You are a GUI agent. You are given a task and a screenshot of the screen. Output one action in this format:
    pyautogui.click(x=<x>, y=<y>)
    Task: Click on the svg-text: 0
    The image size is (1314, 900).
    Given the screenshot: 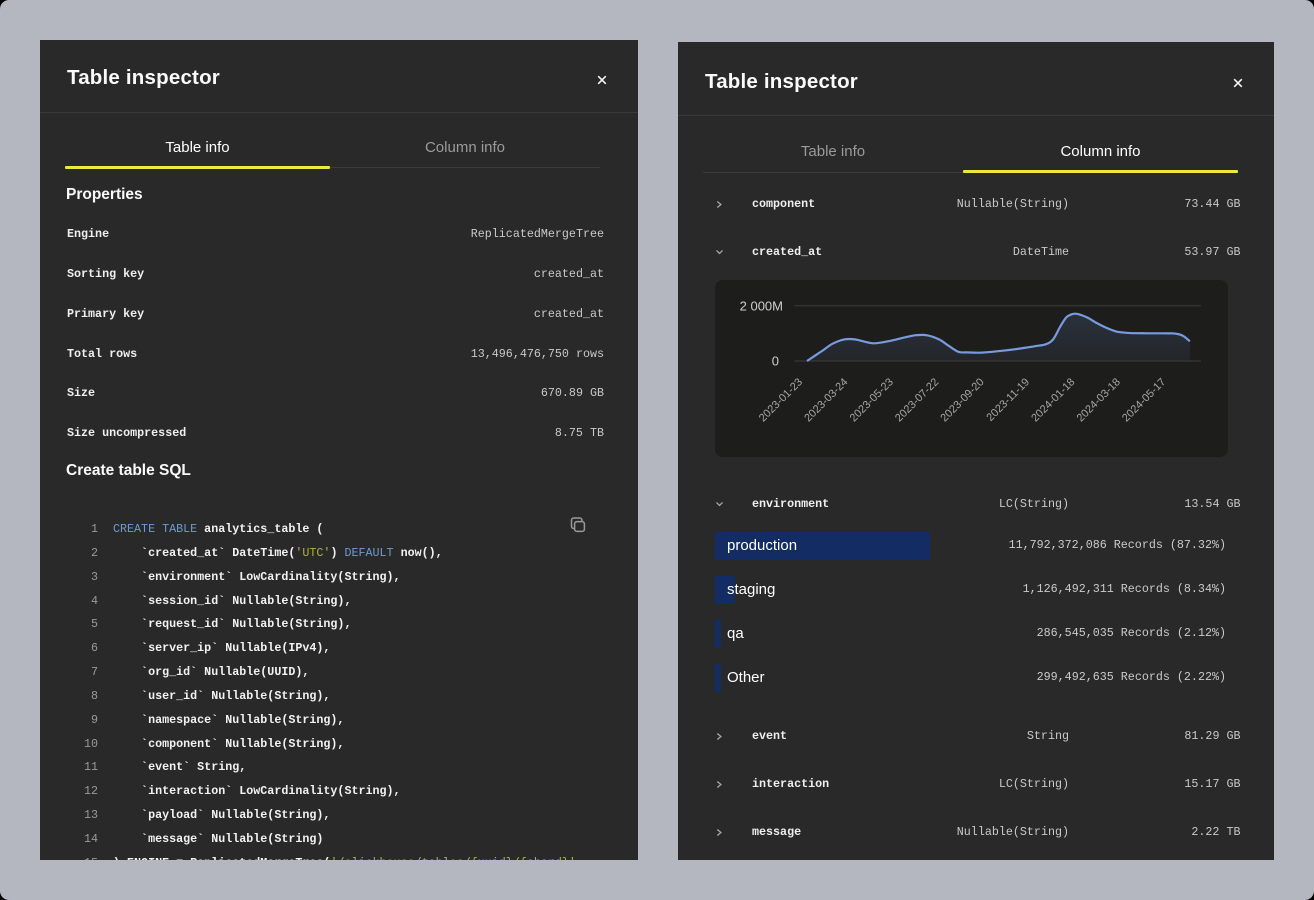 What is the action you would take?
    pyautogui.click(x=775, y=361)
    